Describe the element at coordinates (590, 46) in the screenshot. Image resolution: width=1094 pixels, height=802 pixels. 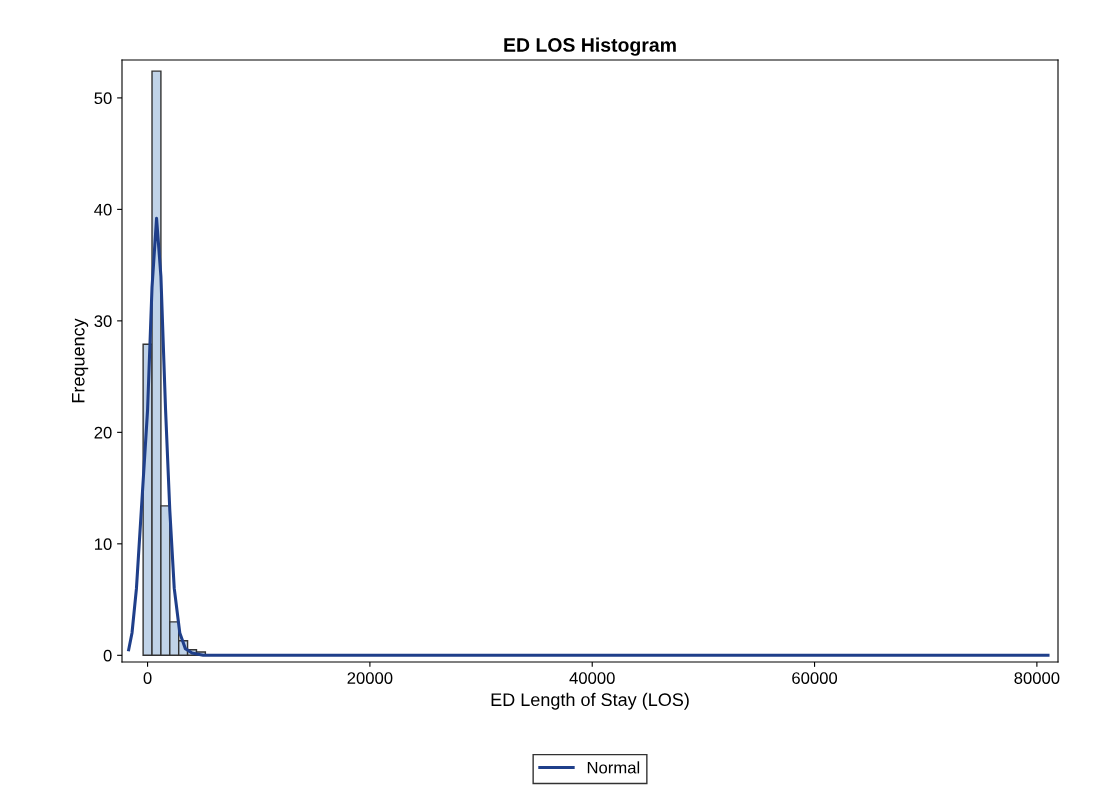
I see `chart-title: ED LOS Histogram` at that location.